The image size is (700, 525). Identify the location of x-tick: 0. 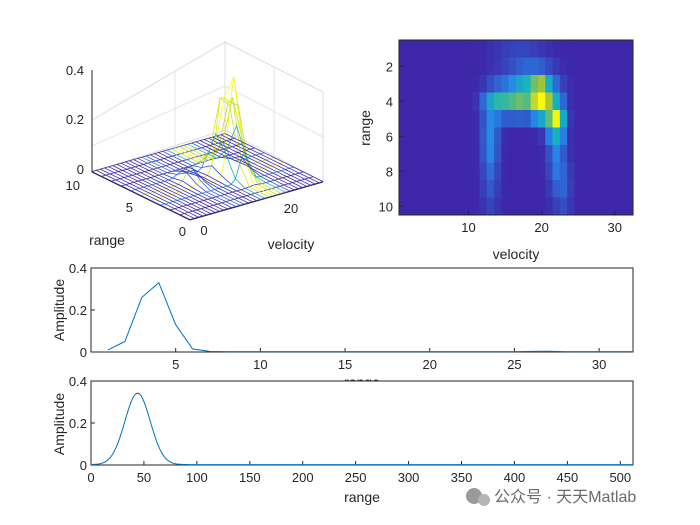
(90, 477).